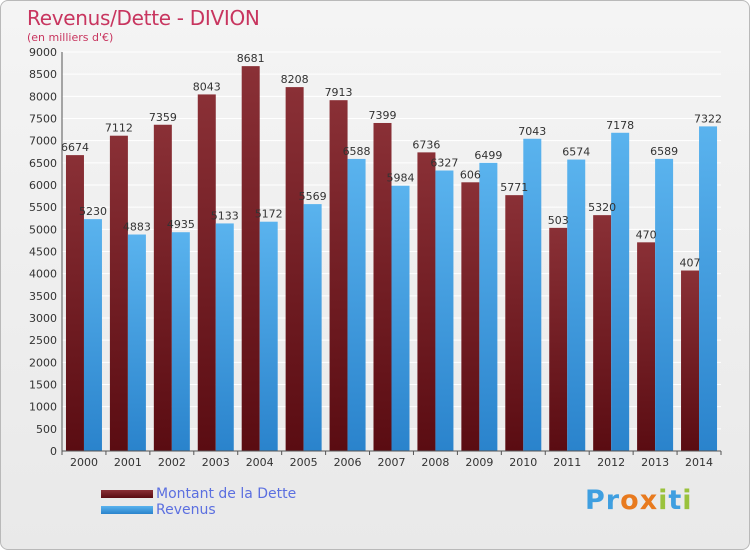 This screenshot has height=550, width=750. I want to click on x-tick-label: 2007, so click(392, 462).